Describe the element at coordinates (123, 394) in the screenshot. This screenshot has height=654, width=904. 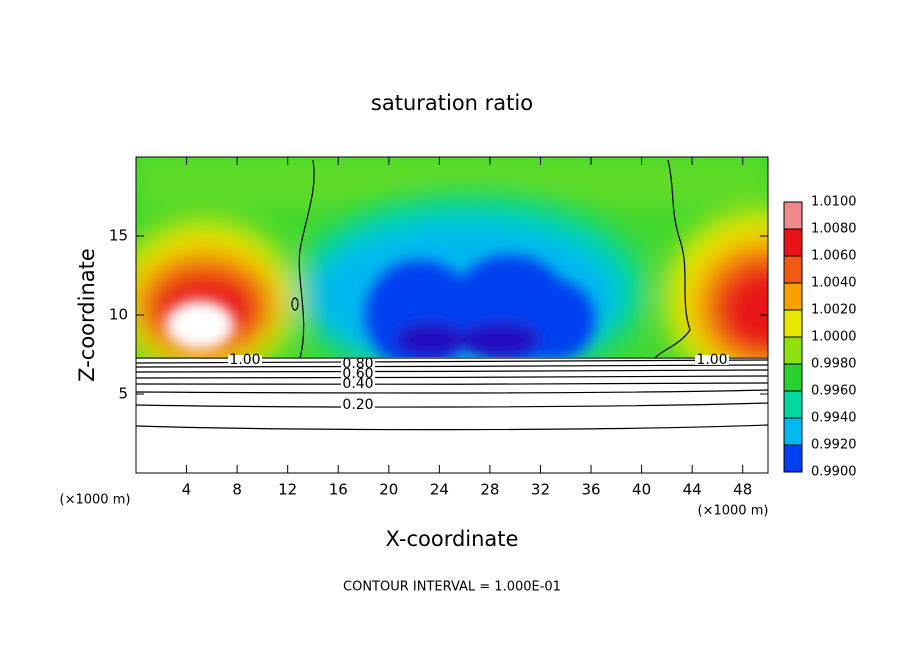
I see `y-tick-label: 5` at that location.